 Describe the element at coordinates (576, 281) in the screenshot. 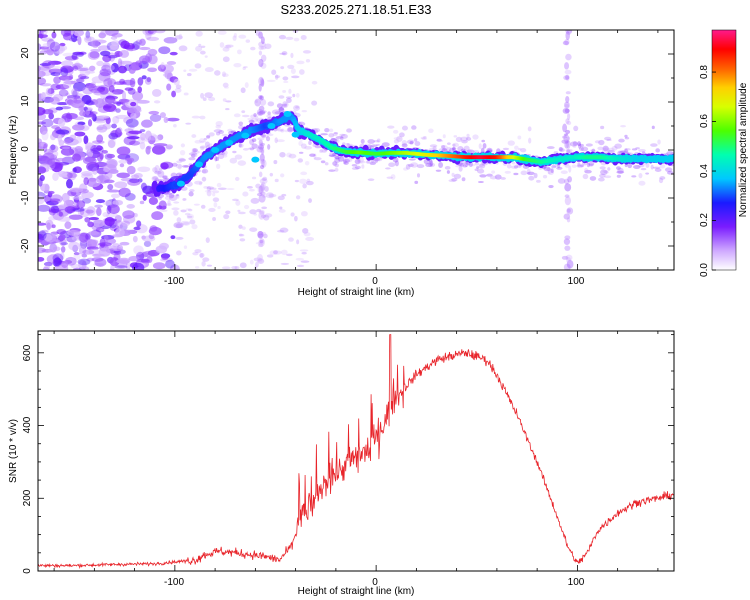

I see `top-x-tick-label: 100` at that location.